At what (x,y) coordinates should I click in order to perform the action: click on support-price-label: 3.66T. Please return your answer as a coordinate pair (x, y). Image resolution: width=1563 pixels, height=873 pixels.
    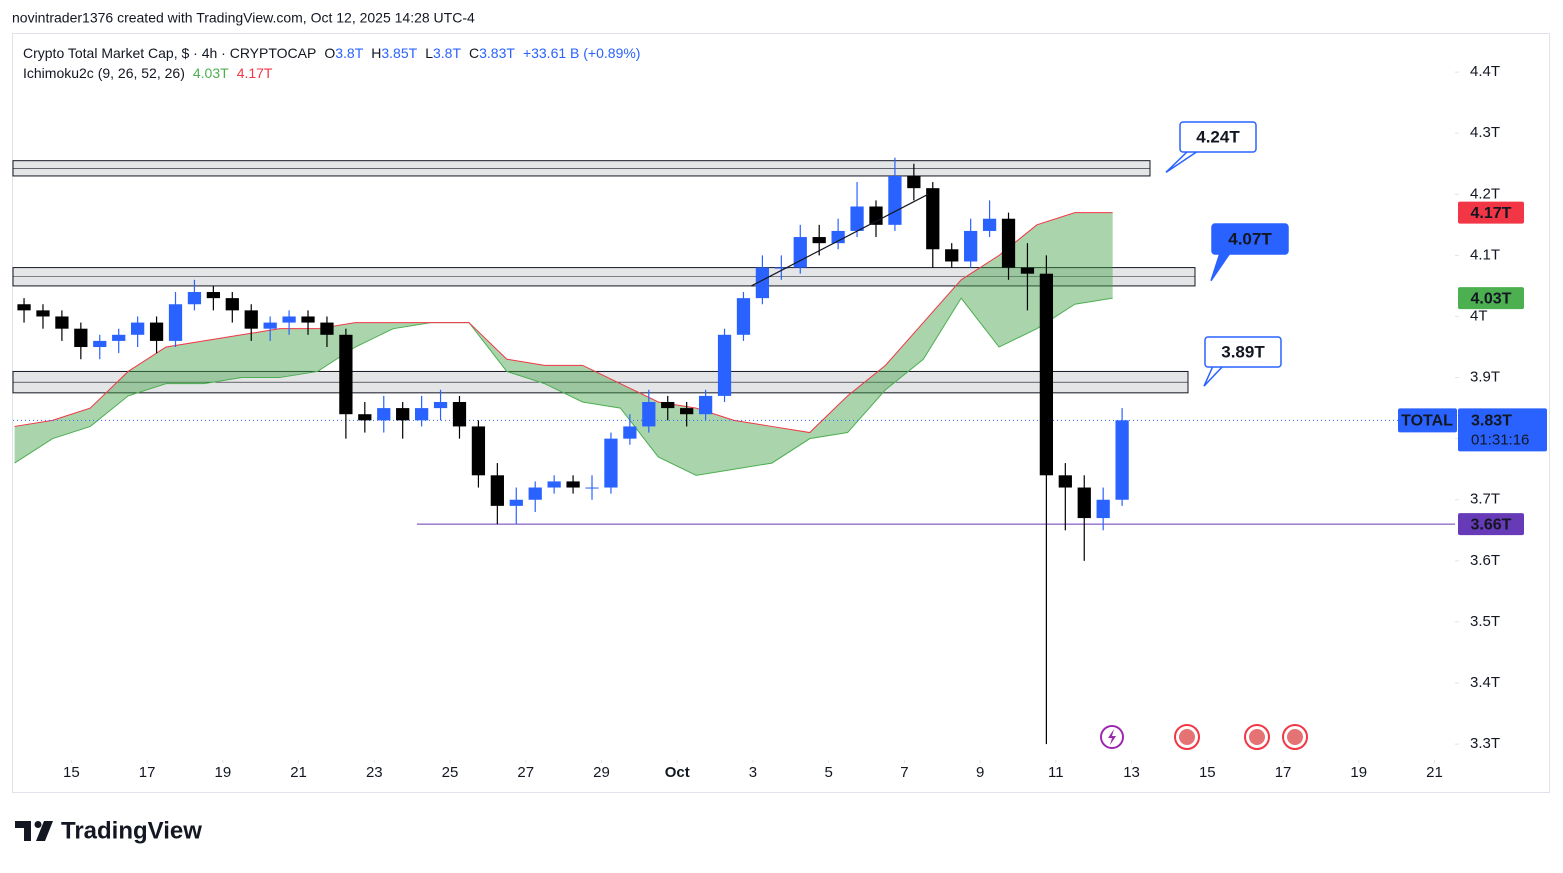
    Looking at the image, I should click on (1491, 524).